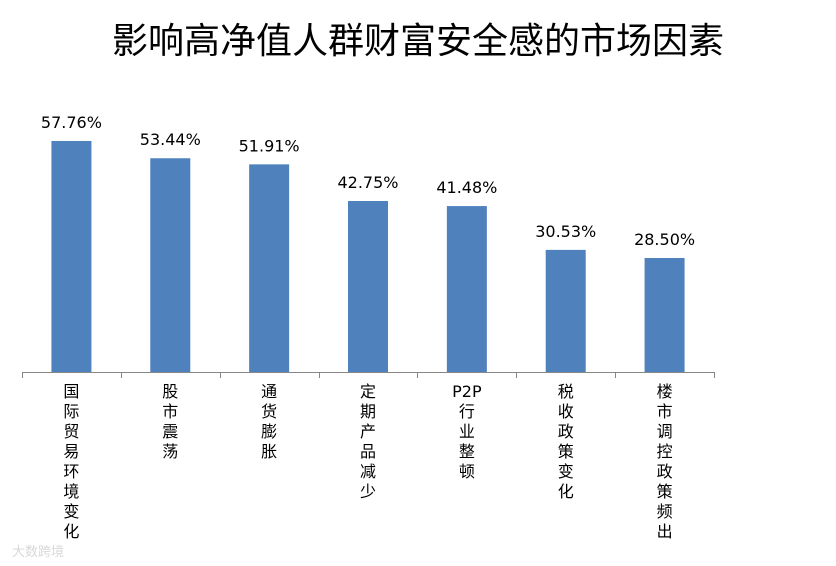 This screenshot has width=836, height=566. What do you see at coordinates (71, 461) in the screenshot?
I see `x-tick-label: 国际贸易环境变化` at bounding box center [71, 461].